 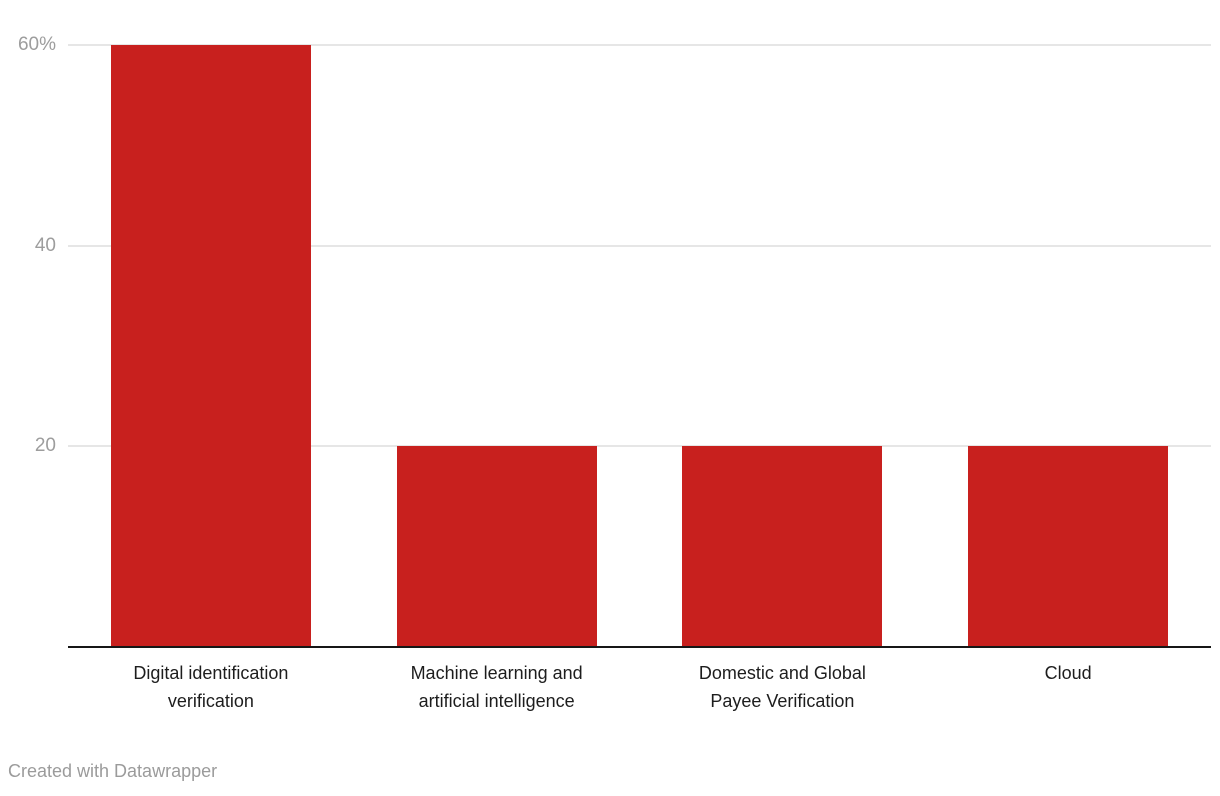 I want to click on attribution: Created with Datawrapper, so click(x=112, y=771).